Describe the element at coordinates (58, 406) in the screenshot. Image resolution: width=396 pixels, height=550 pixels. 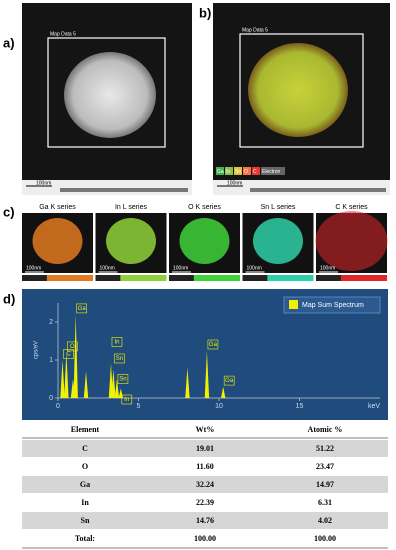
I see `x-tick-label: 0` at that location.